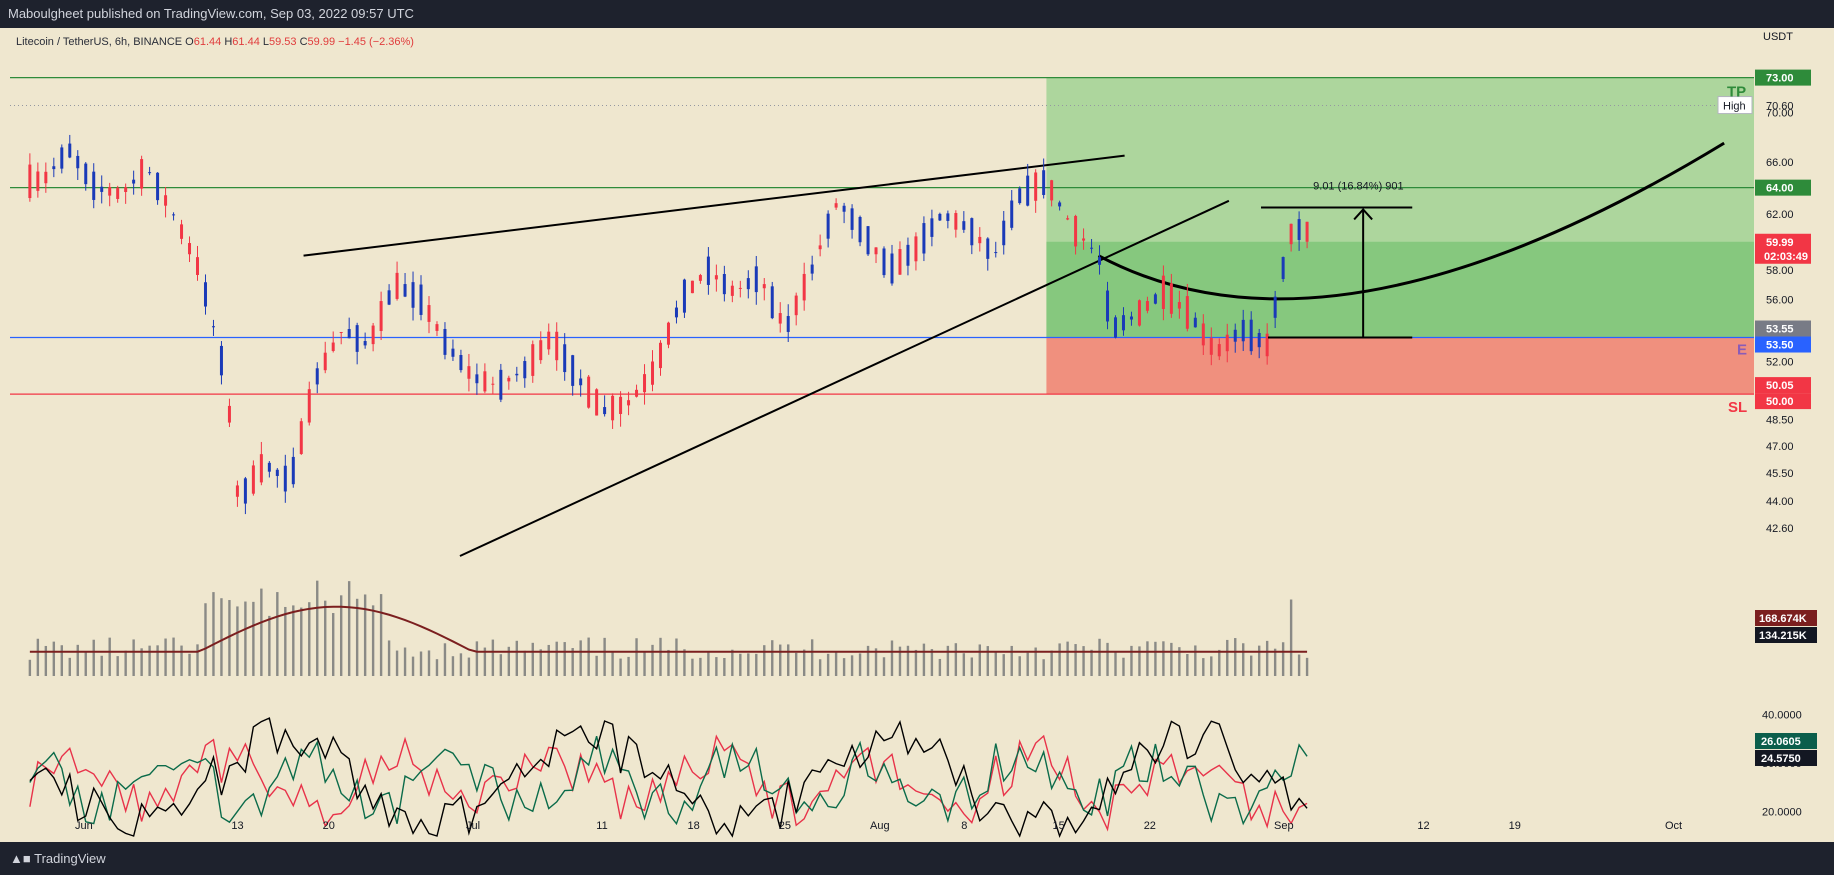 The image size is (1834, 875). Describe the element at coordinates (70, 858) in the screenshot. I see `brand-name: TradingView` at that location.